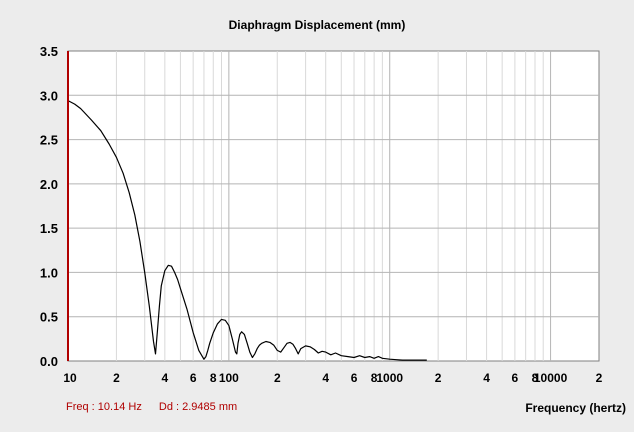 The height and width of the screenshot is (432, 634). I want to click on y-tick-label: 1.5, so click(49, 228).